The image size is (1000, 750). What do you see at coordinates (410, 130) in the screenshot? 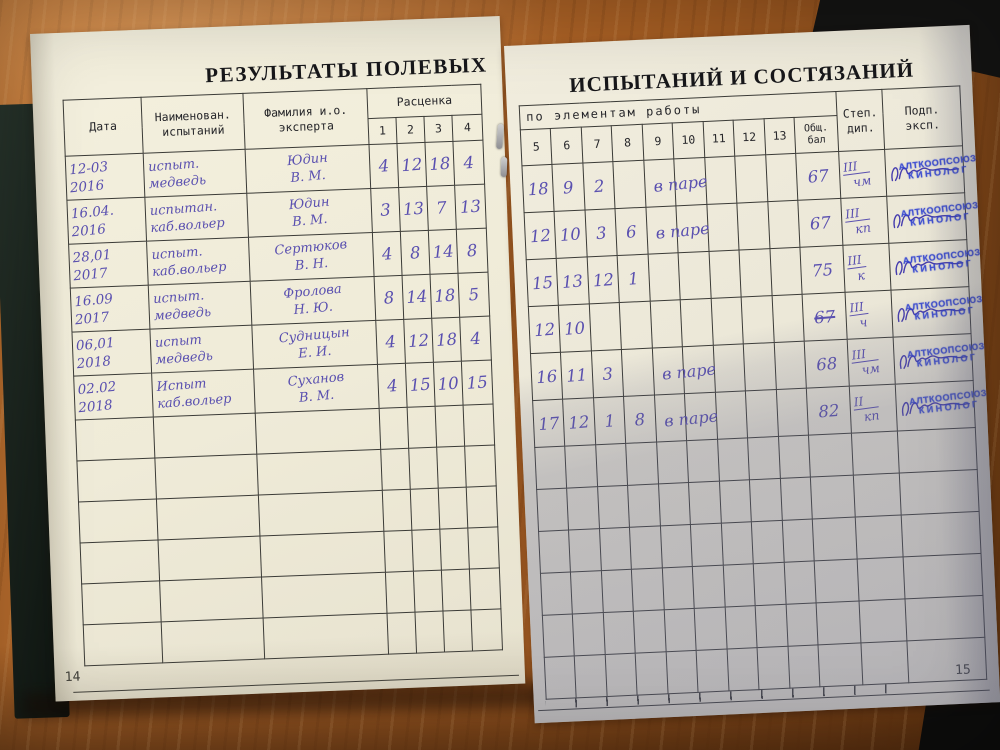
I see `col-header-score-2: 2` at bounding box center [410, 130].